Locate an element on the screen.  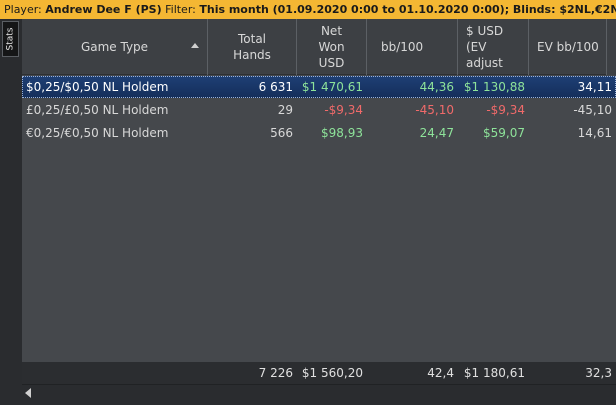
column-header-label: EV bb/100 is located at coordinates (568, 47).